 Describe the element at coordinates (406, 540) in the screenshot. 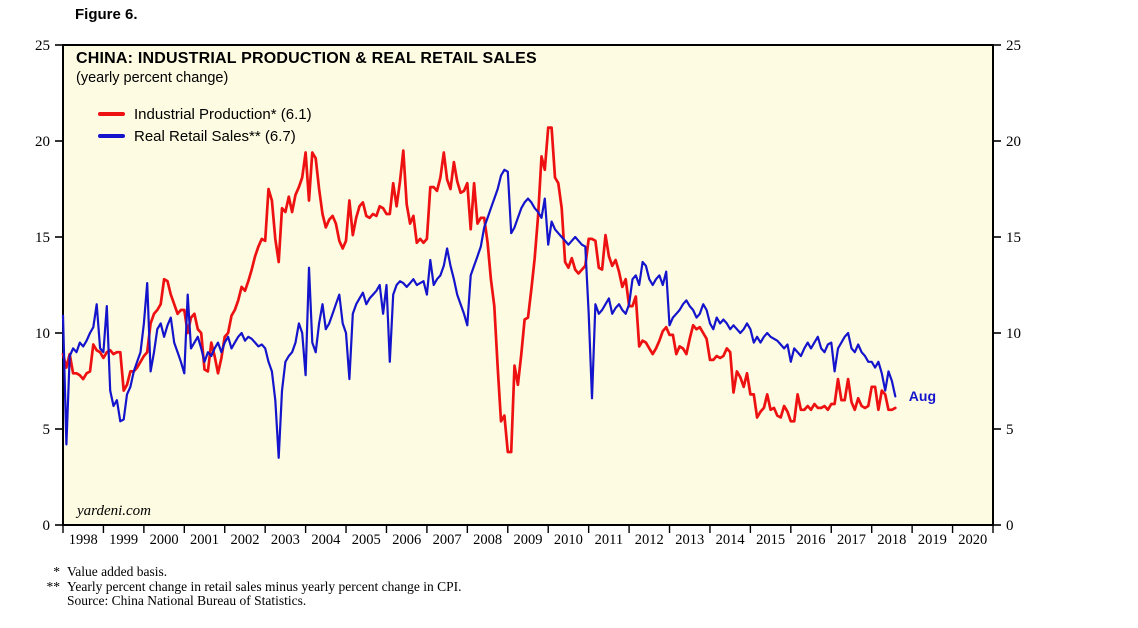

I see `x-axis-label: 2006` at that location.